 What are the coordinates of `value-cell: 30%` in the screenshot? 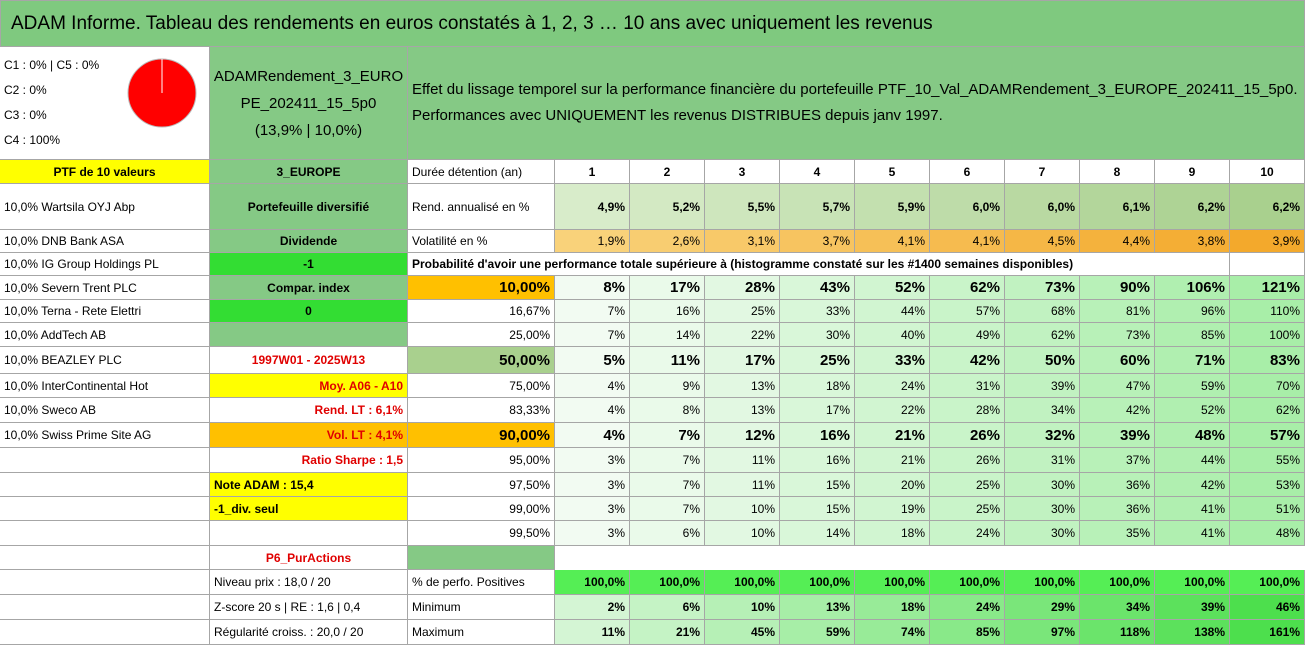 It's located at (817, 335).